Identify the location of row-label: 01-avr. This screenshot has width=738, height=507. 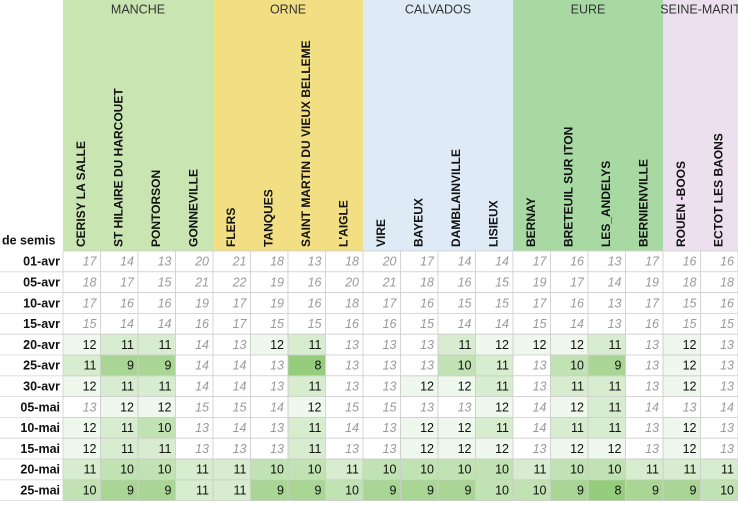
(41, 262).